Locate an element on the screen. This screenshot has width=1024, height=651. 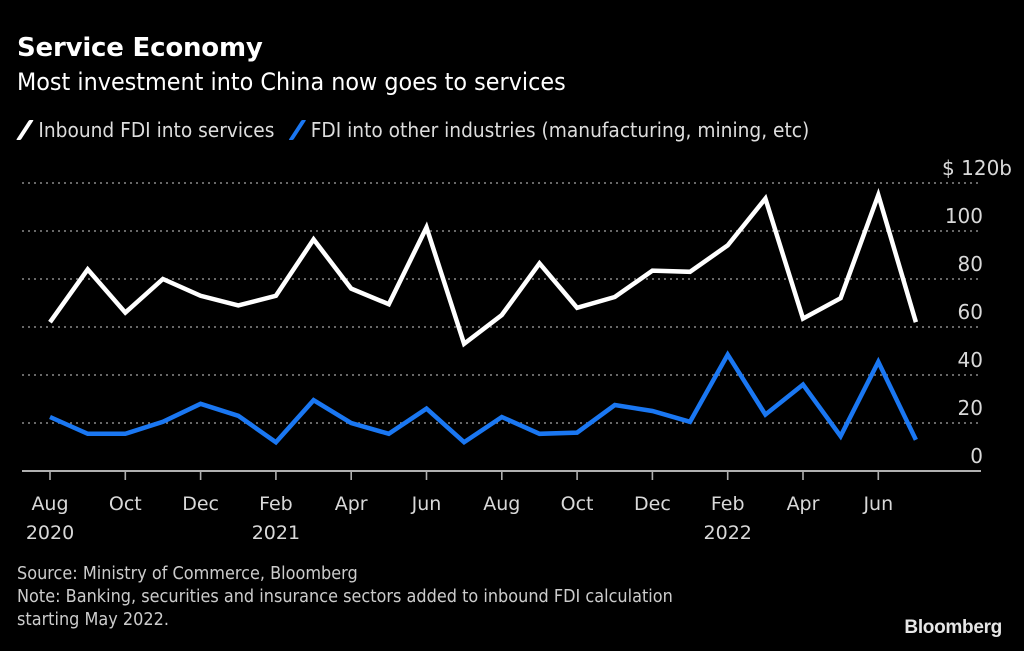
x-year-label: 2021 is located at coordinates (276, 533).